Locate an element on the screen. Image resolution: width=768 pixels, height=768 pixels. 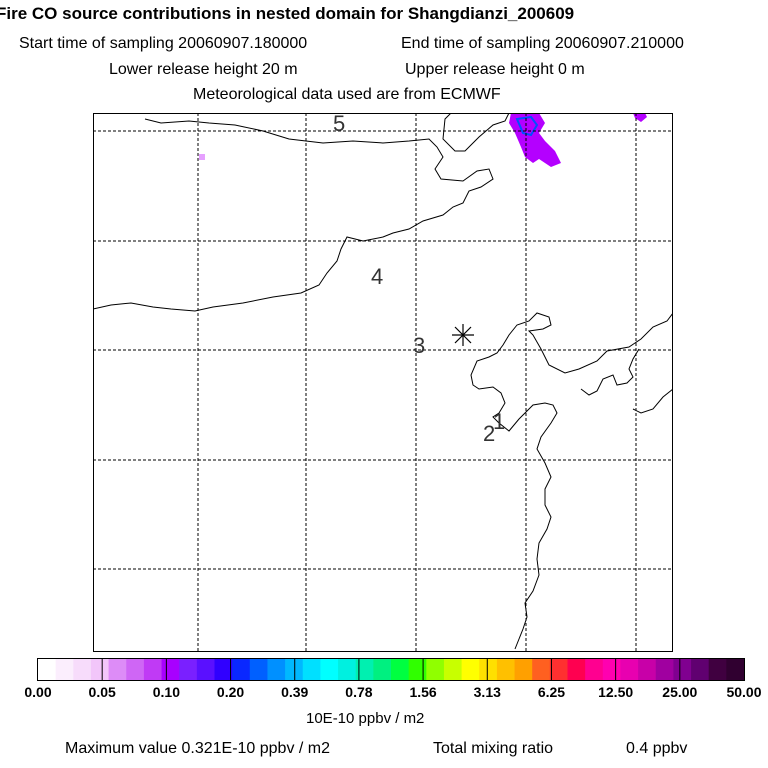
sampling-end-time: End time of sampling 20060907.210000 is located at coordinates (542, 43).